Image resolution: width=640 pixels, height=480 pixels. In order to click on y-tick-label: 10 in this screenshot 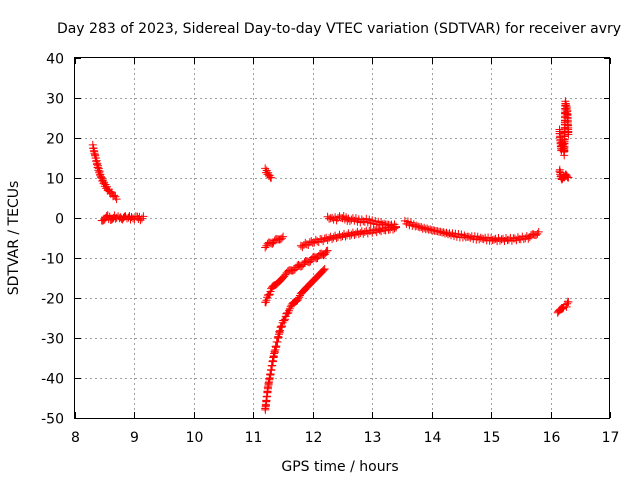, I will do `click(55, 180)`.